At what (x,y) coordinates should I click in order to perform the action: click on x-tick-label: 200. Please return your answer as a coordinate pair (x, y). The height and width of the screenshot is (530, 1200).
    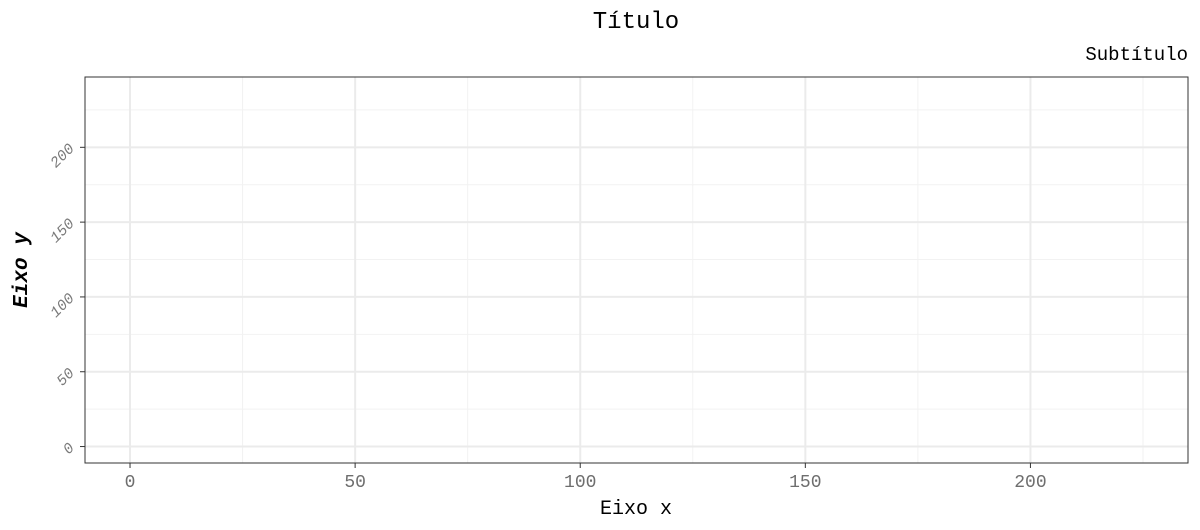
    Looking at the image, I should click on (1030, 483).